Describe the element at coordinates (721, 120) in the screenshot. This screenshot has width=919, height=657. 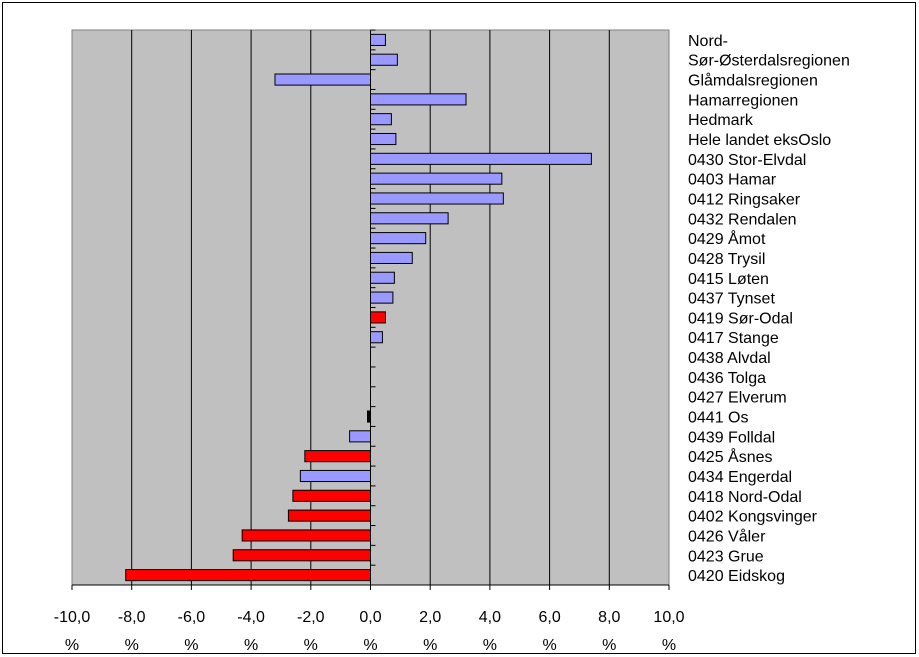
I see `category-label: Hedmark` at that location.